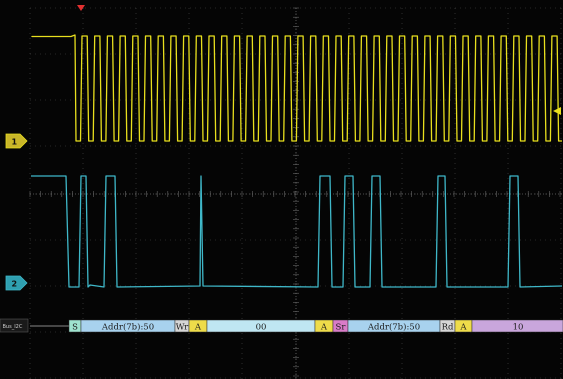 The height and width of the screenshot is (379, 563). I want to click on channel-2-ground-marker: 2, so click(16, 283).